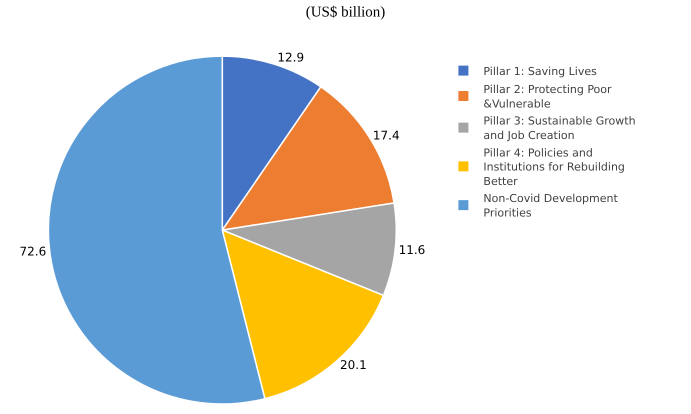 The width and height of the screenshot is (691, 414). What do you see at coordinates (540, 71) in the screenshot?
I see `legend-label: Pillar 1: Saving Lives` at bounding box center [540, 71].